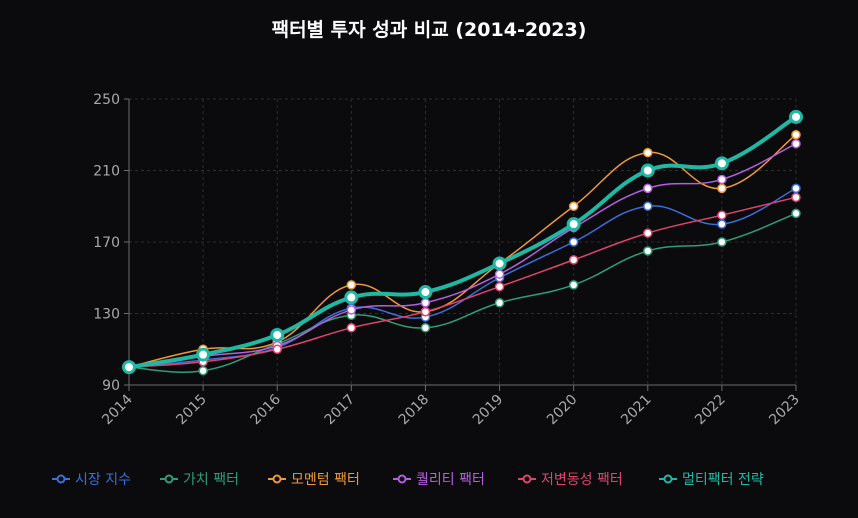 The image size is (858, 518). I want to click on x-tick-label: 2014, so click(117, 409).